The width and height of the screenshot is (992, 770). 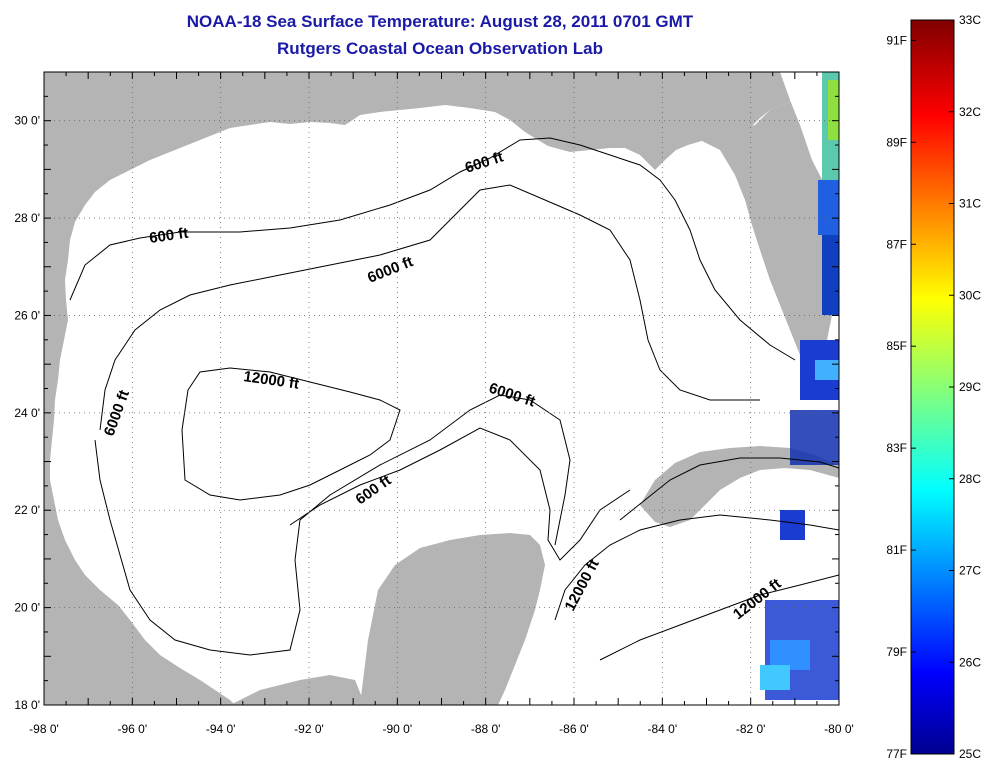 What do you see at coordinates (297, 690) in the screenshot?
I see `land-central-america` at bounding box center [297, 690].